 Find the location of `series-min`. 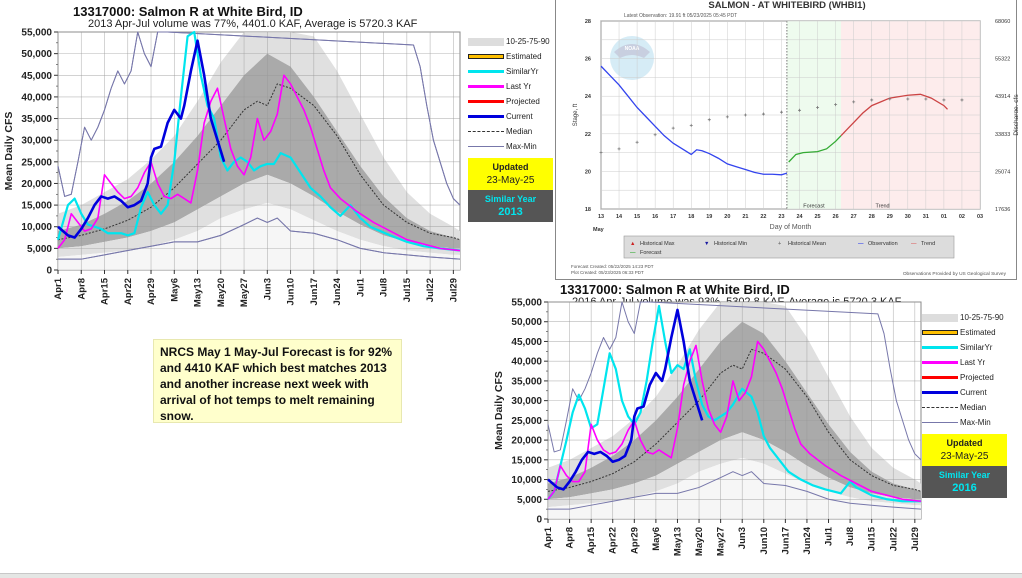

series-min is located at coordinates (735, 490).